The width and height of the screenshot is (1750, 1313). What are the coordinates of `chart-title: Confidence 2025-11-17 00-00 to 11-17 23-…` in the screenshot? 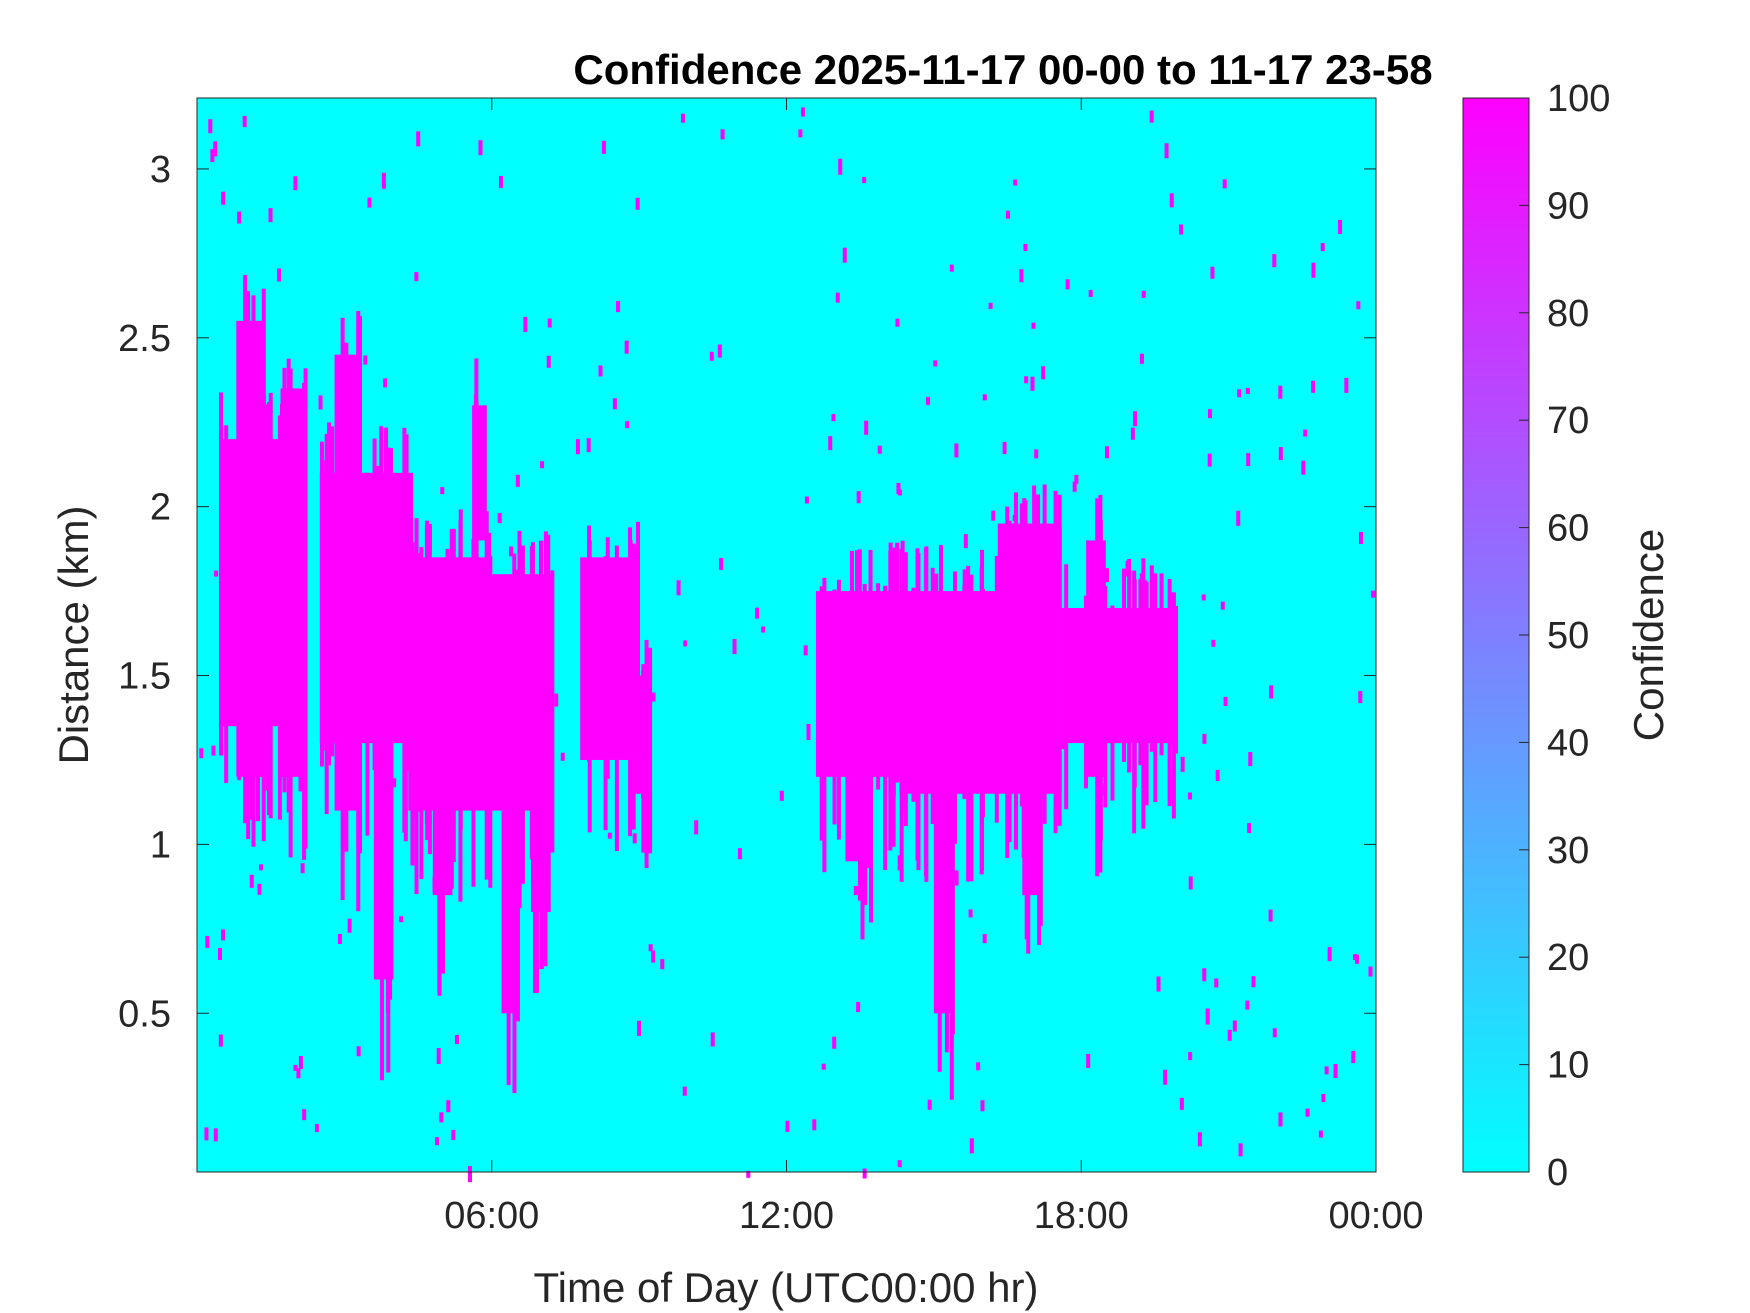 It's located at (1002, 69).